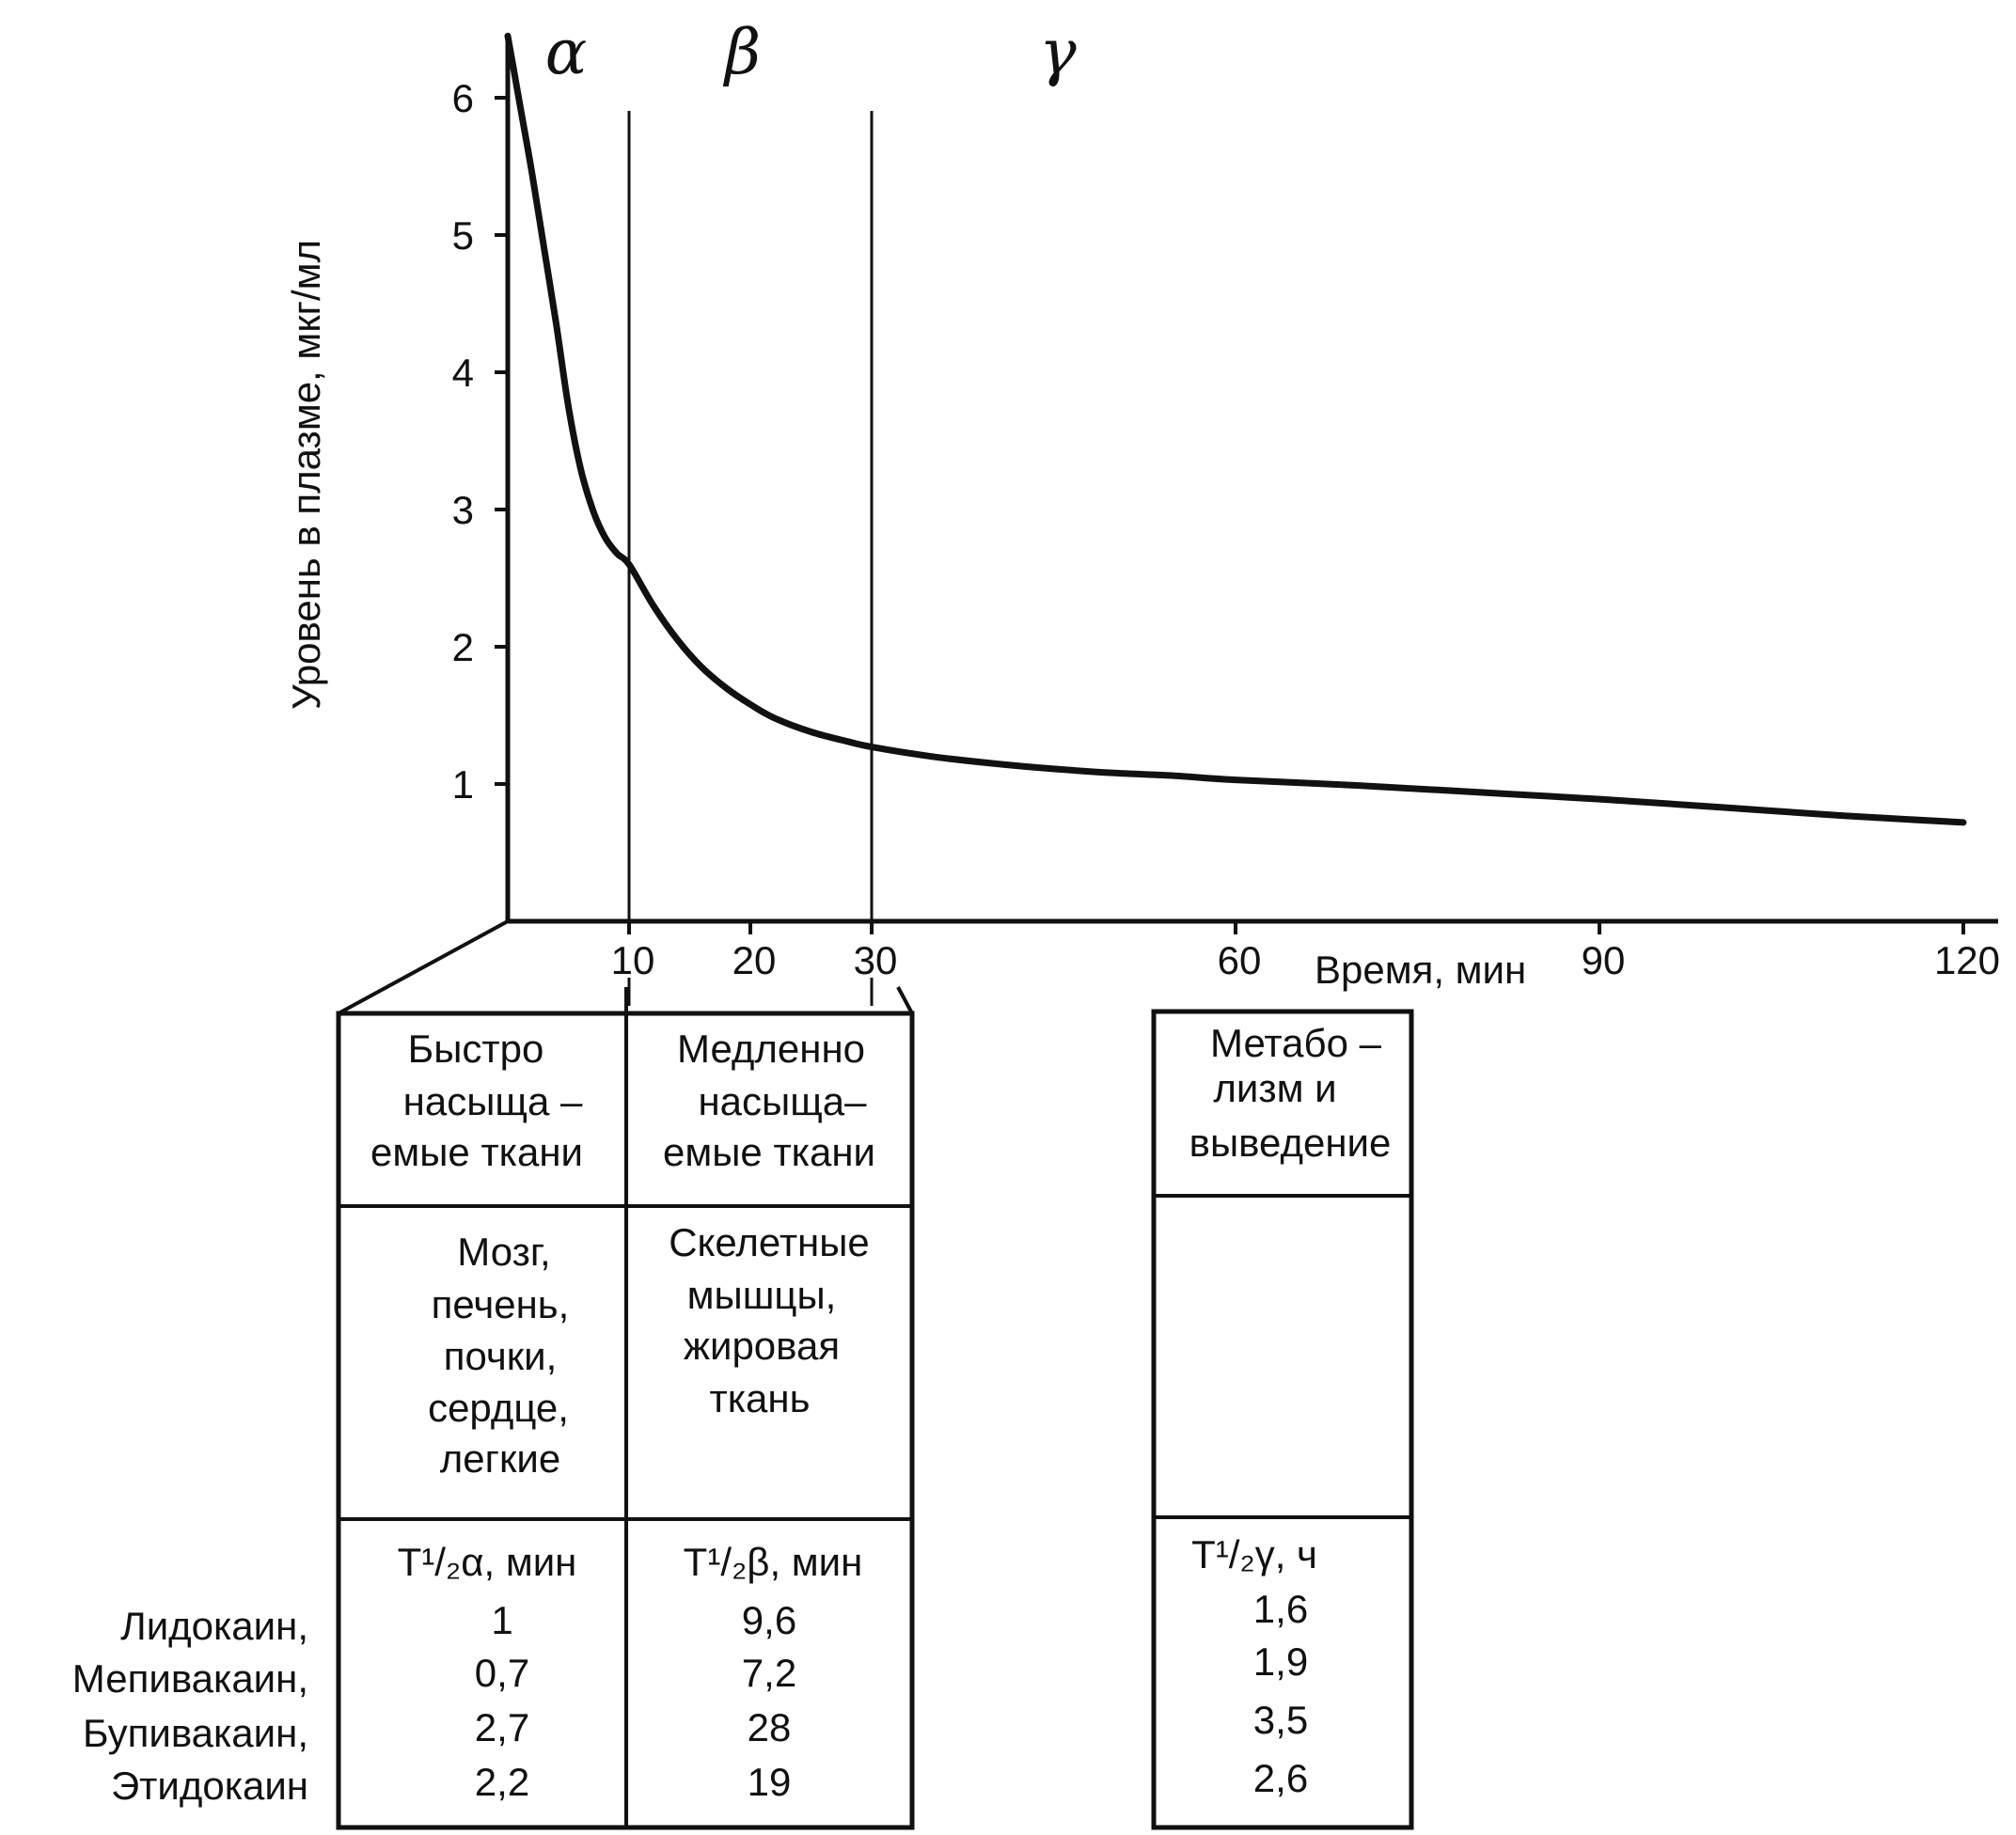 Image resolution: width=2016 pixels, height=1835 pixels. Describe the element at coordinates (463, 510) in the screenshot. I see `y-tick-label: 3` at that location.